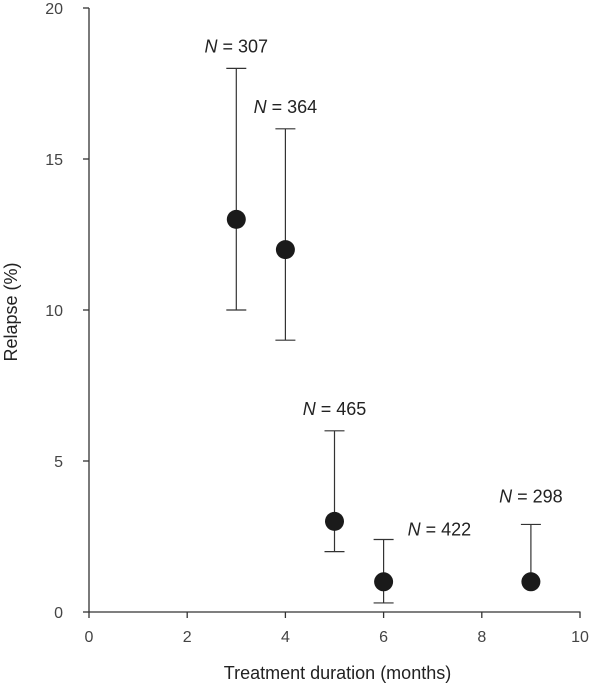 The height and width of the screenshot is (685, 591). What do you see at coordinates (11, 311) in the screenshot?
I see `y-axis-title: Relapse (%)` at bounding box center [11, 311].